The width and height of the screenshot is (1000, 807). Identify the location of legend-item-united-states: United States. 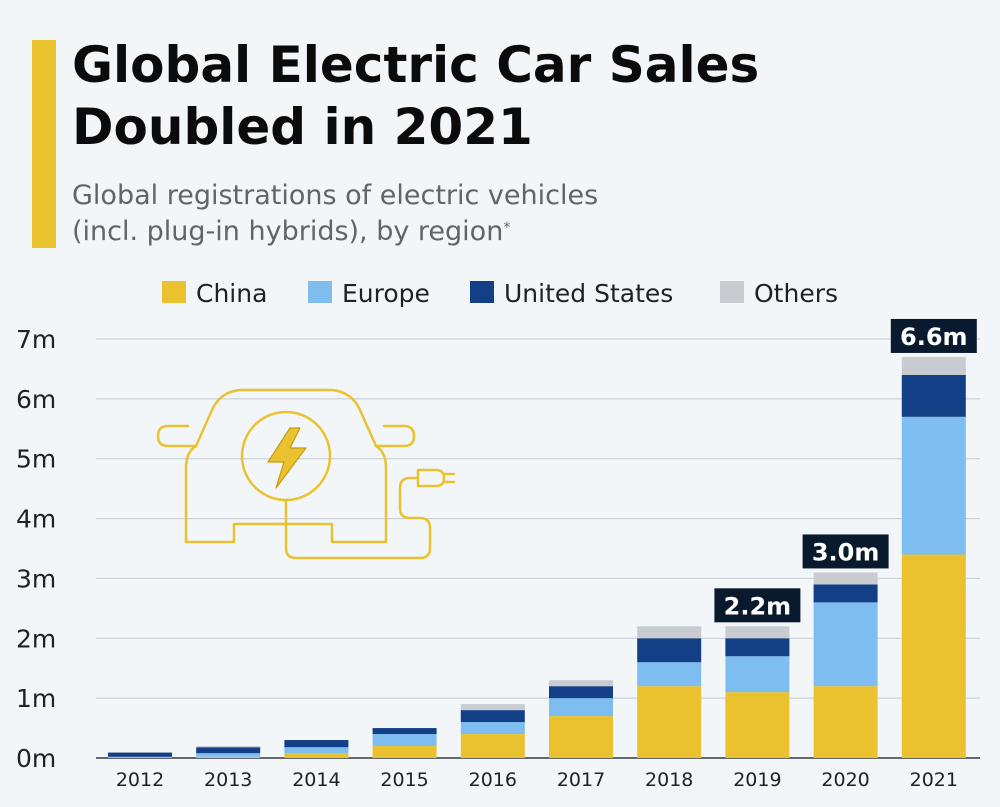
(571, 293).